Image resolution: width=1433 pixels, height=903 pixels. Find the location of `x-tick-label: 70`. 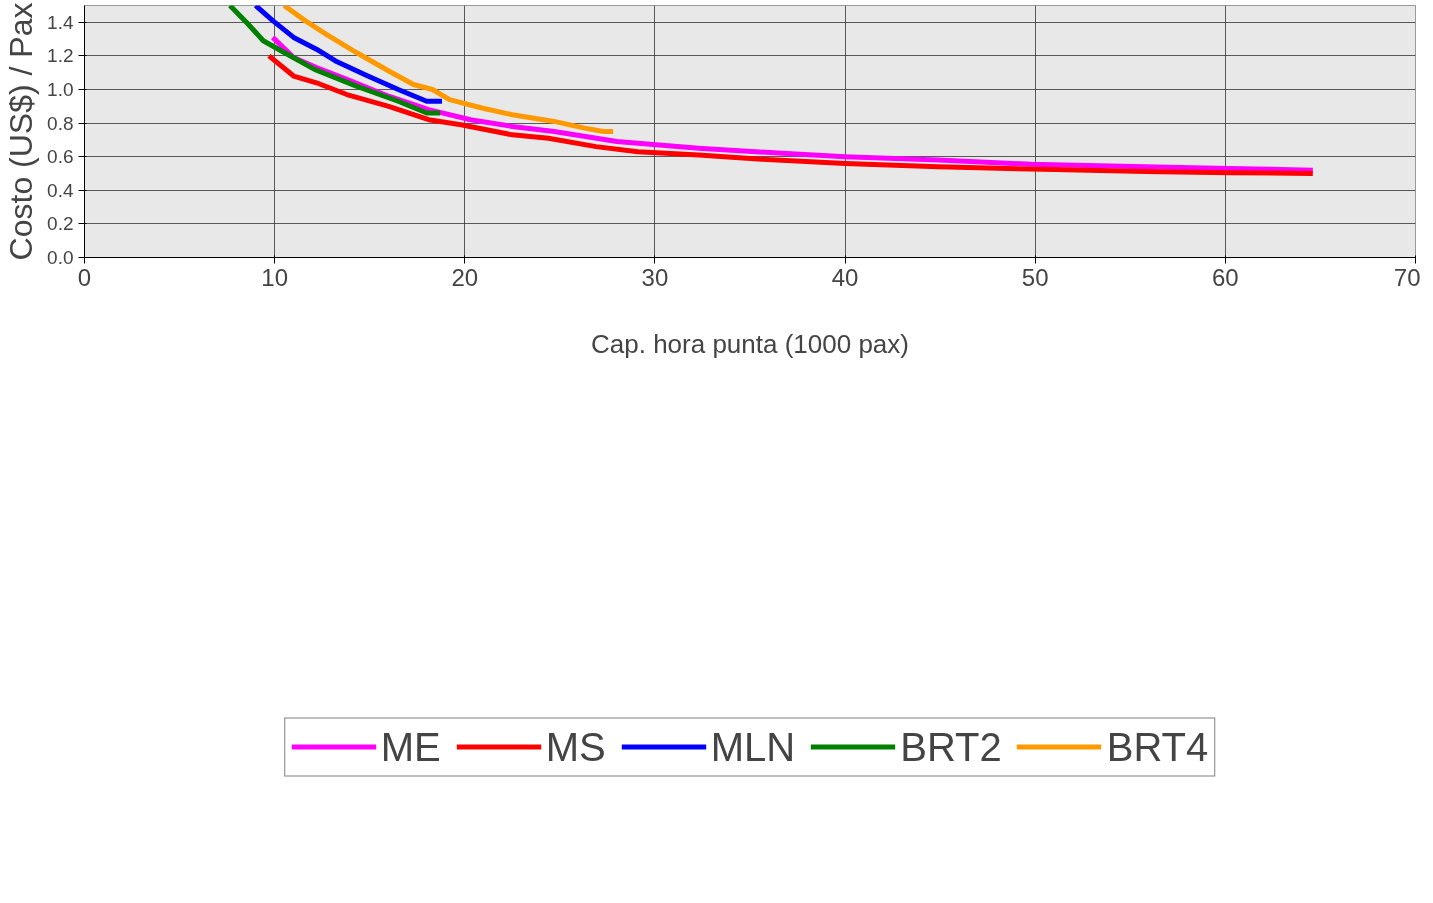

x-tick-label: 70 is located at coordinates (1407, 277).